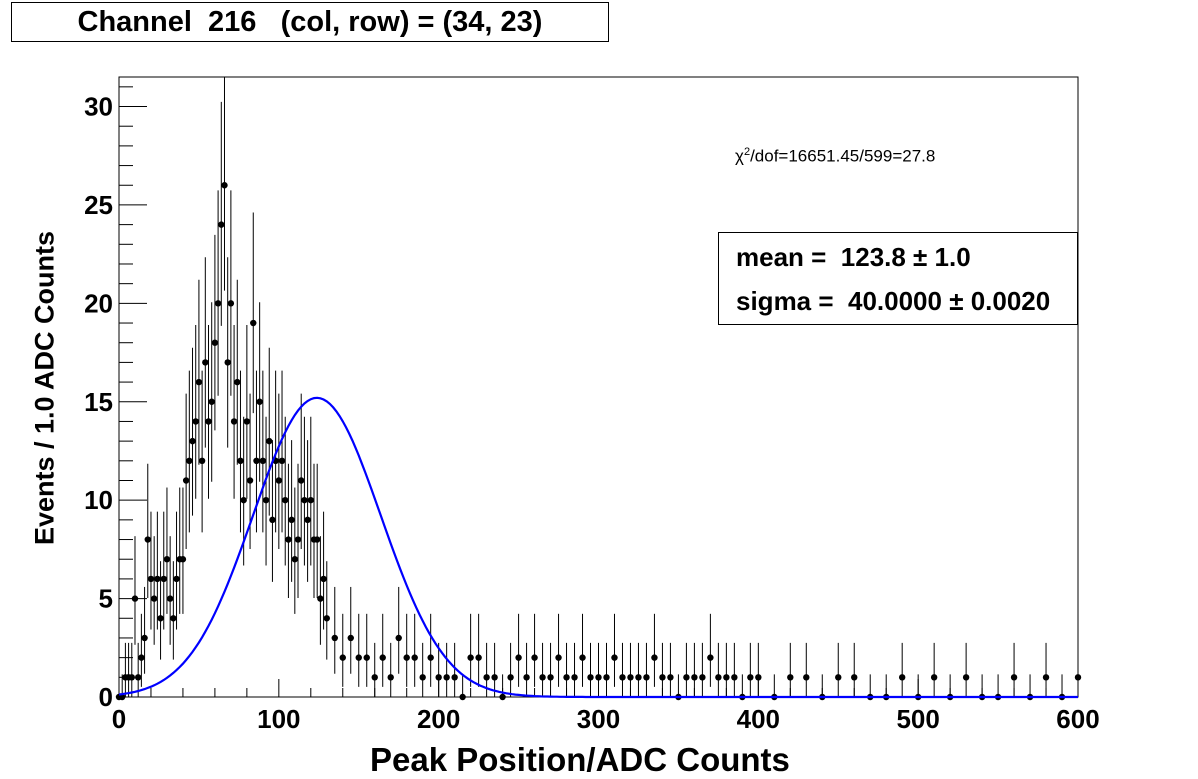 Image resolution: width=1198 pixels, height=779 pixels. What do you see at coordinates (310, 22) in the screenshot?
I see `chart-title: Channel 216 (col, row) = (34, 23)` at bounding box center [310, 22].